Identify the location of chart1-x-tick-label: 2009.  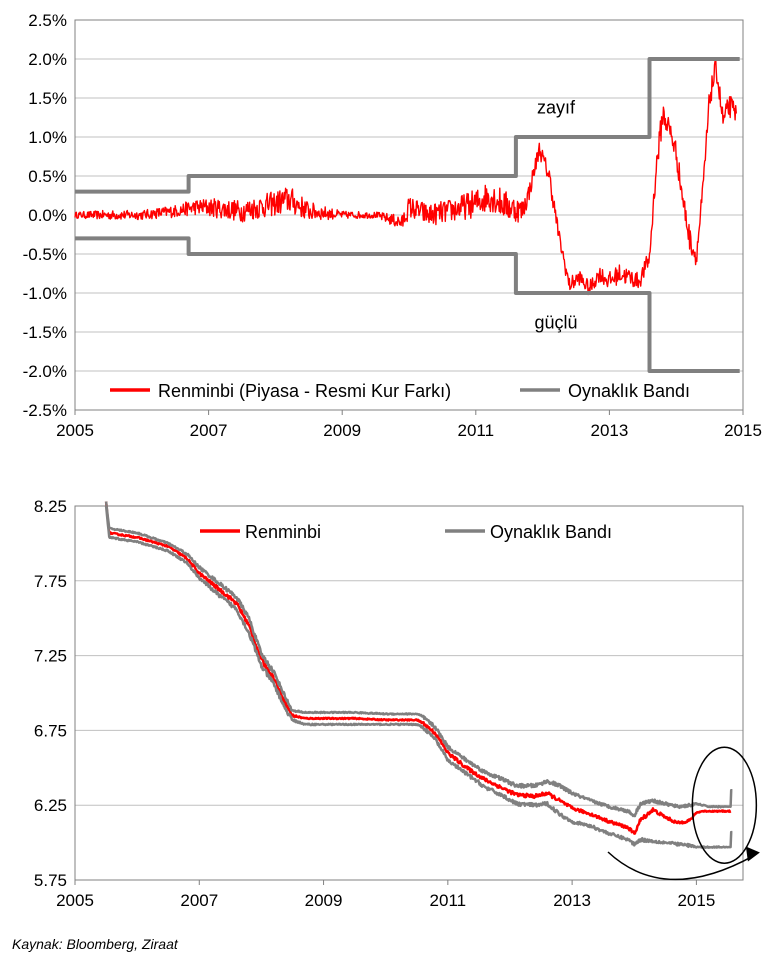
(342, 430).